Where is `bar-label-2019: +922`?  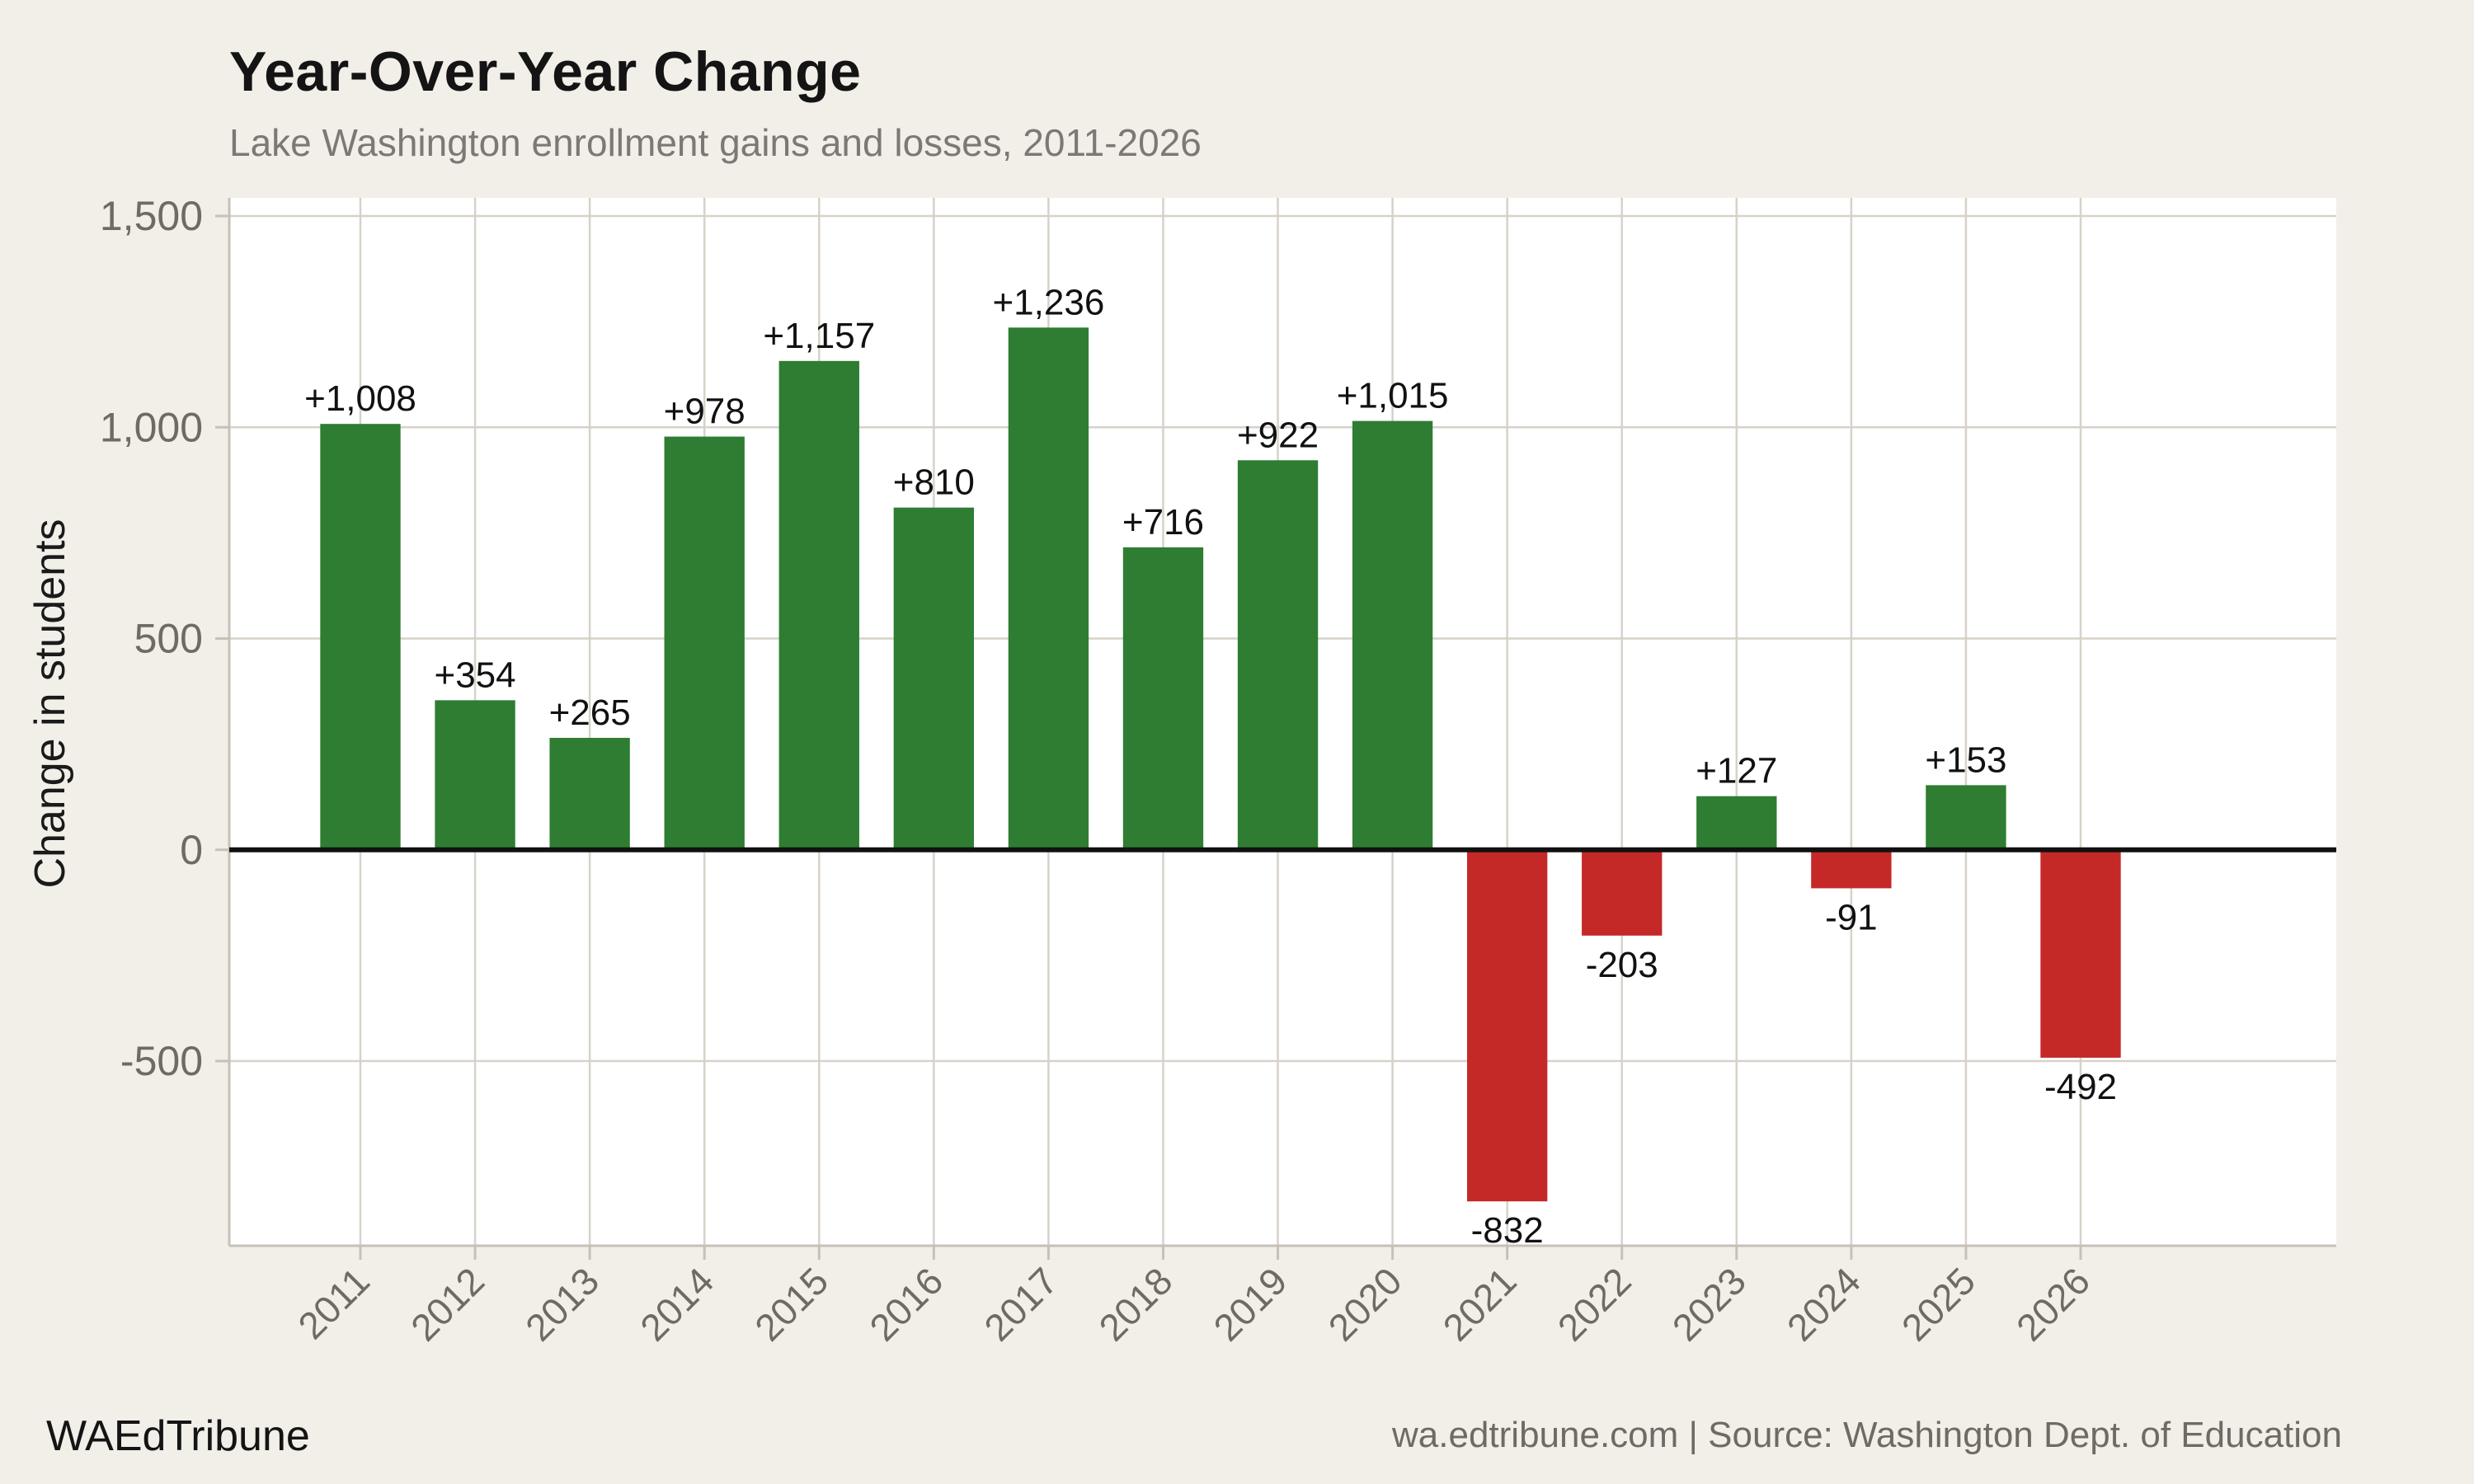 bar-label-2019: +922 is located at coordinates (1278, 435).